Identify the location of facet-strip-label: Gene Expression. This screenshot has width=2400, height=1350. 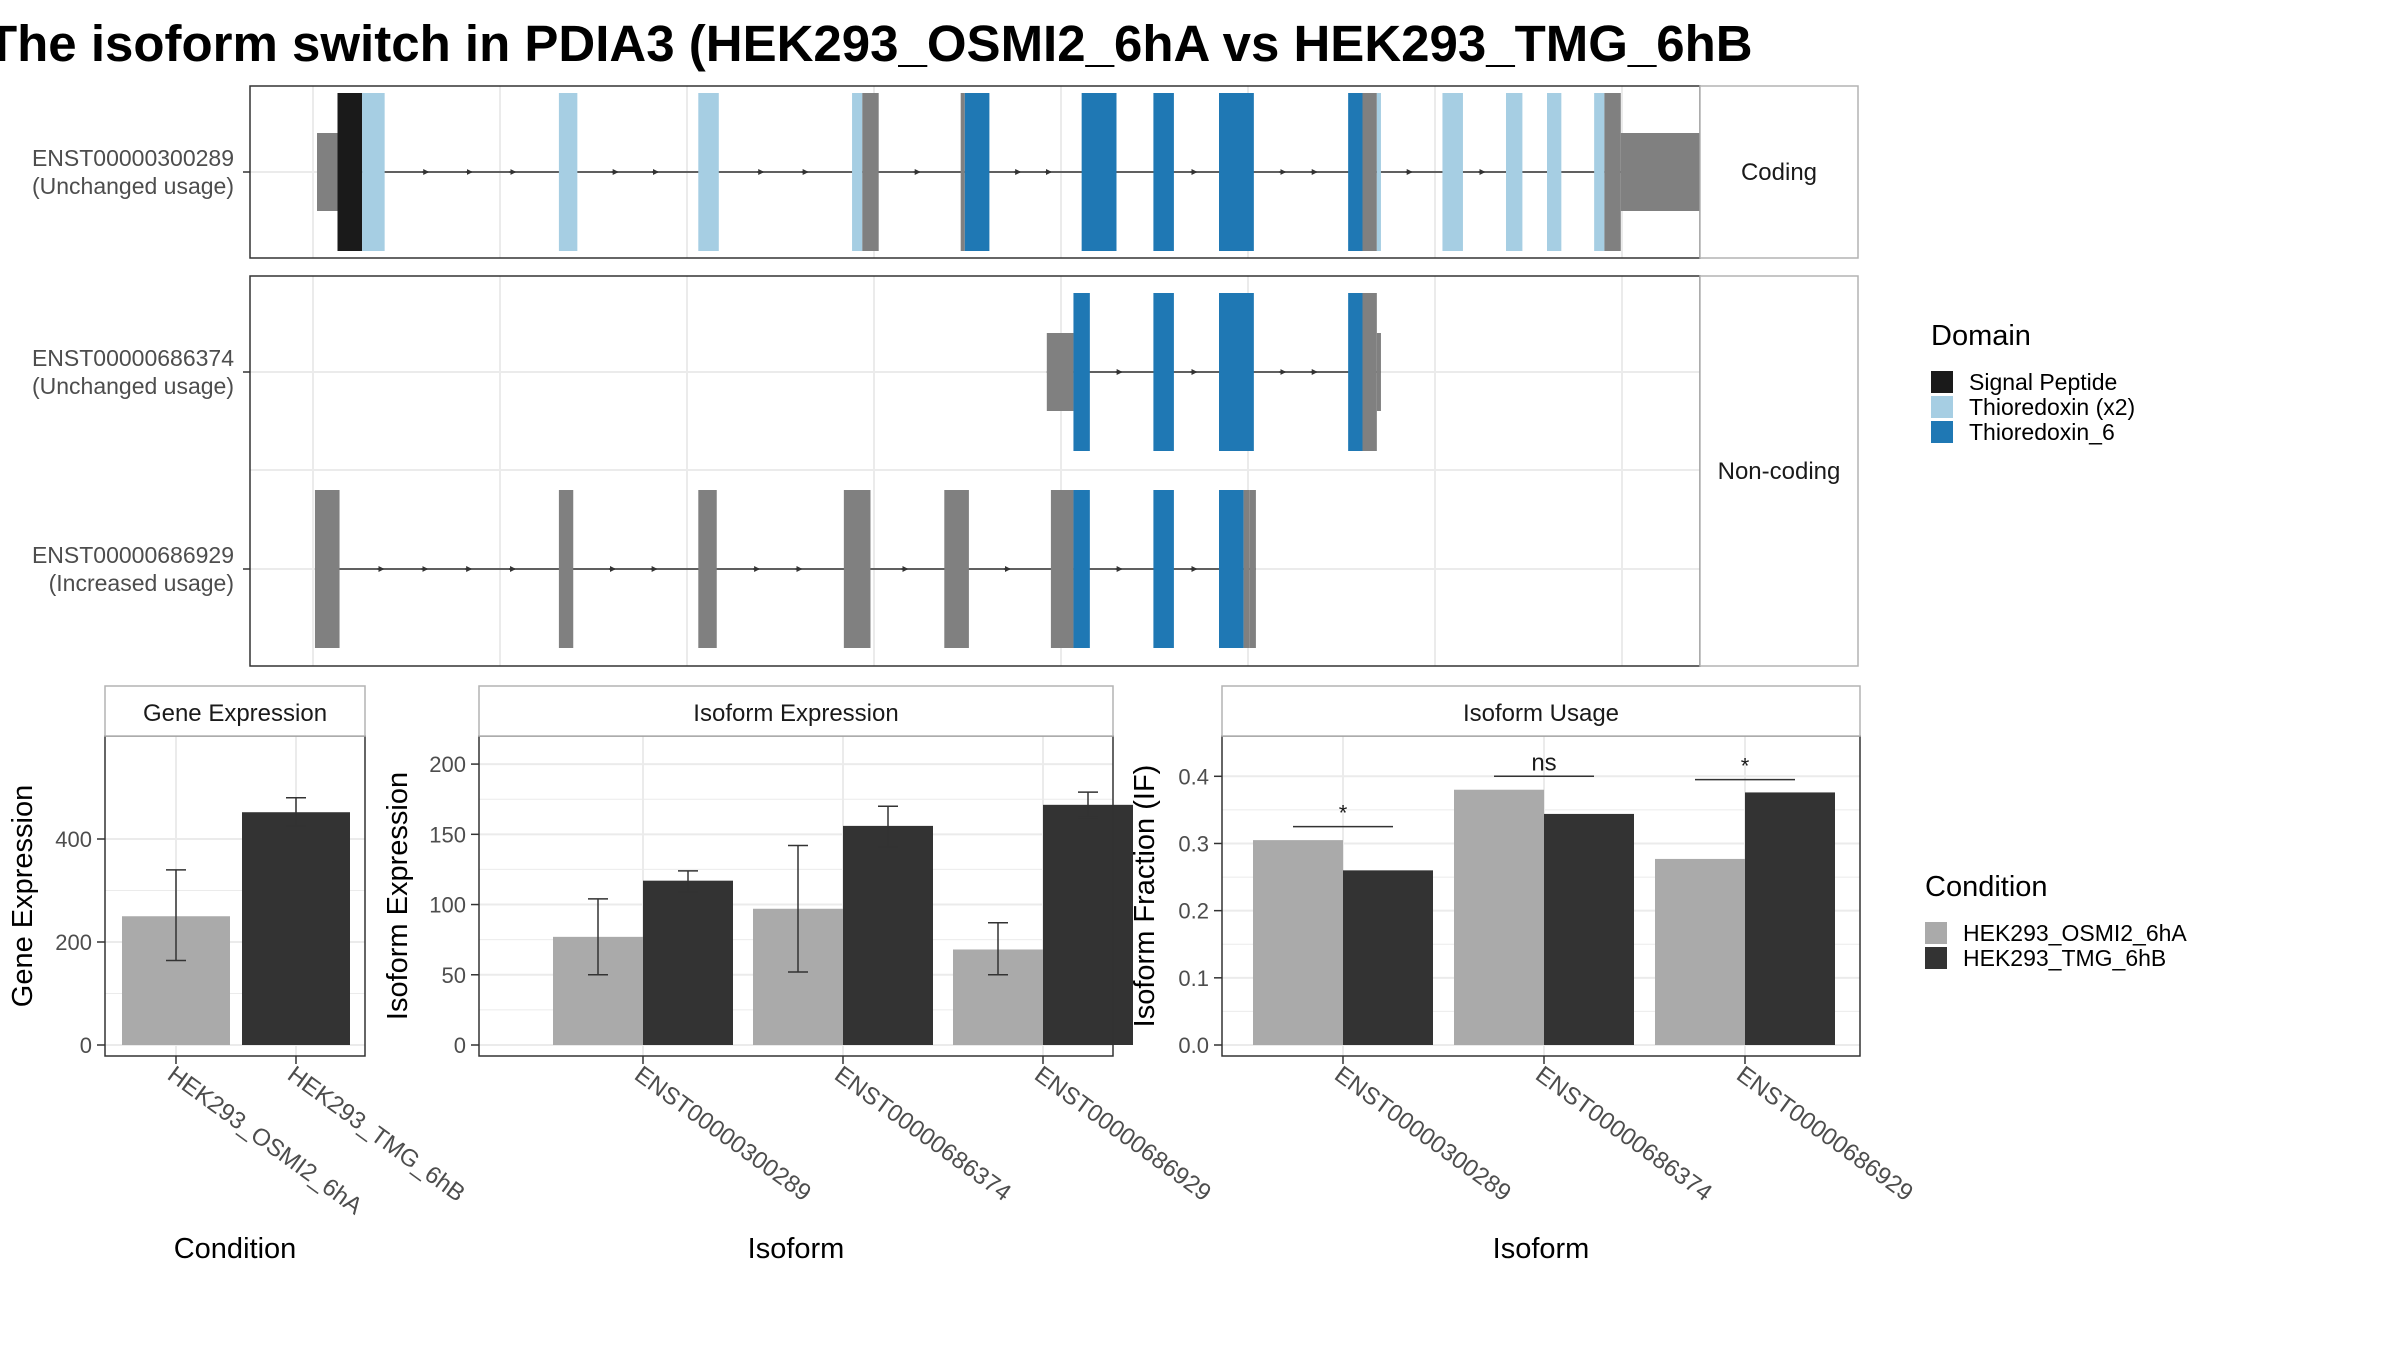
(235, 713).